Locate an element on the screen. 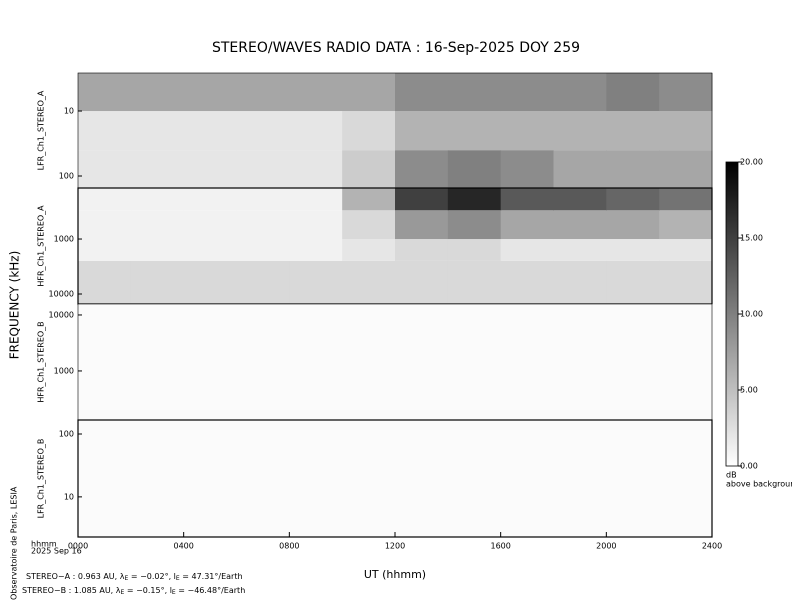 This screenshot has width=792, height=612. annotation-part: STEREO−A : 0.963 AU, λ is located at coordinates (75, 576).